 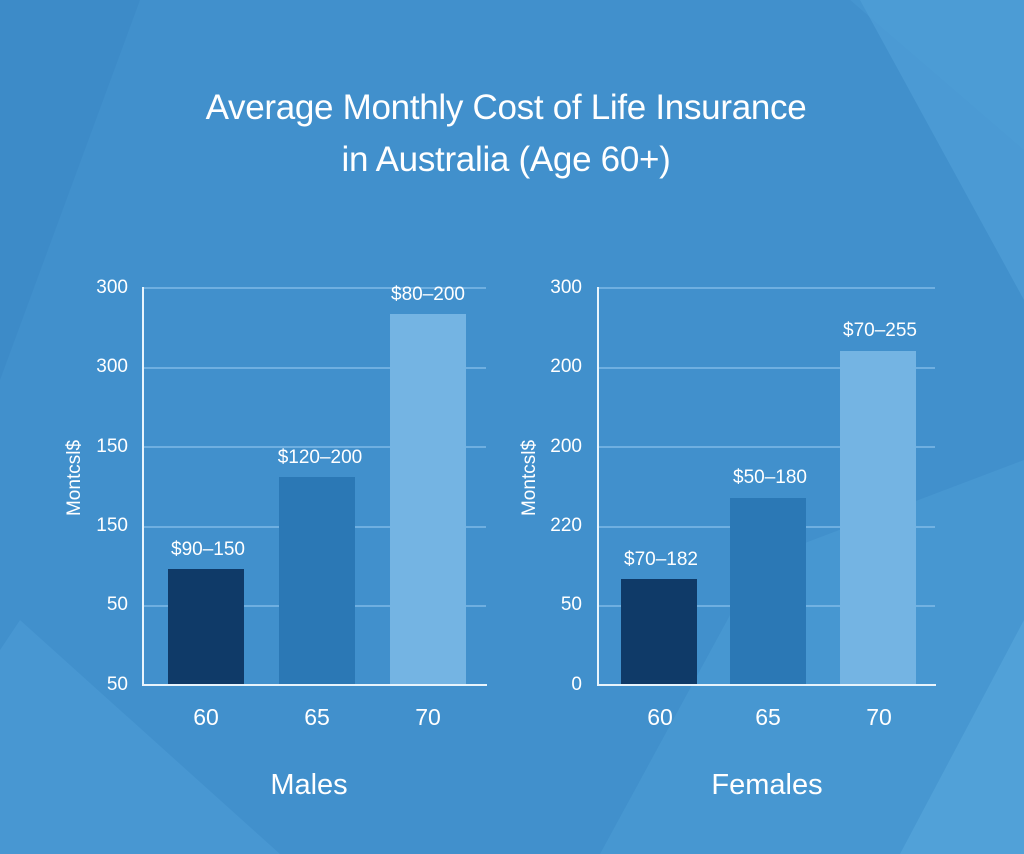 I want to click on males-bar-label-65: $120–200, so click(x=320, y=457).